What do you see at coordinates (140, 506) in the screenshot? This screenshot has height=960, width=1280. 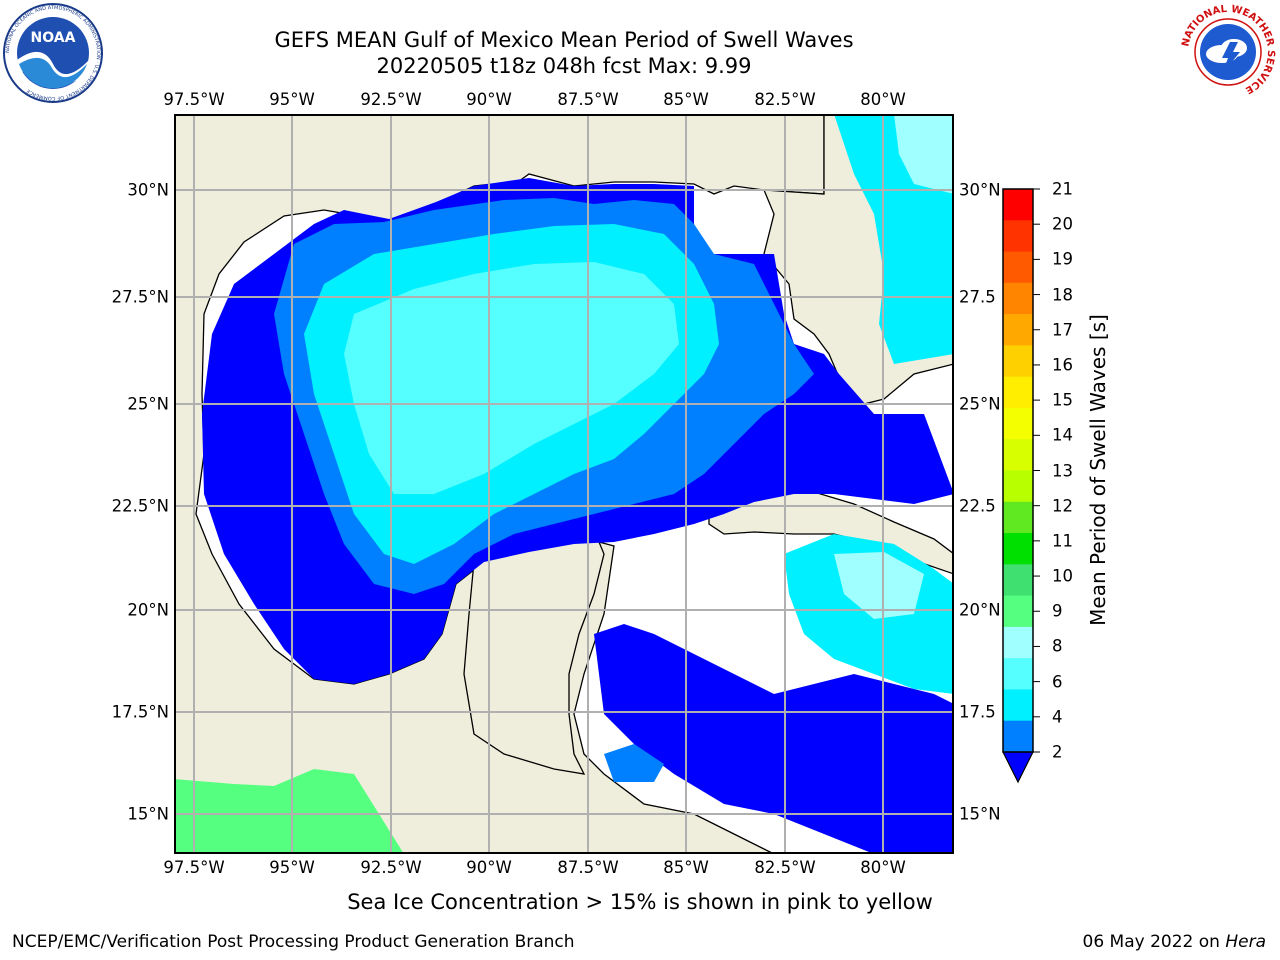 I see `lat-label-left-4: 22.5°N` at bounding box center [140, 506].